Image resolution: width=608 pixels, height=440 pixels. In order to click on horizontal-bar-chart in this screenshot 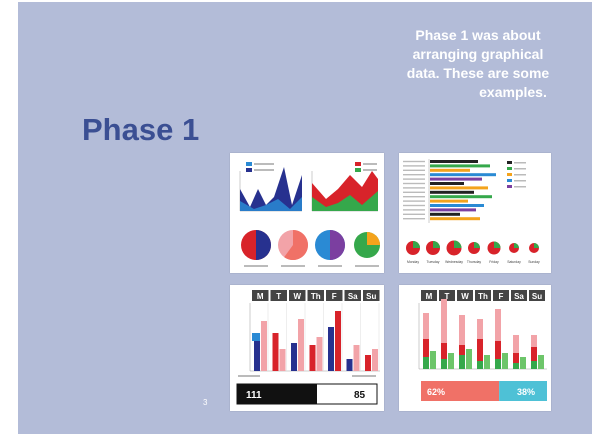, I will do `click(449, 190)`.